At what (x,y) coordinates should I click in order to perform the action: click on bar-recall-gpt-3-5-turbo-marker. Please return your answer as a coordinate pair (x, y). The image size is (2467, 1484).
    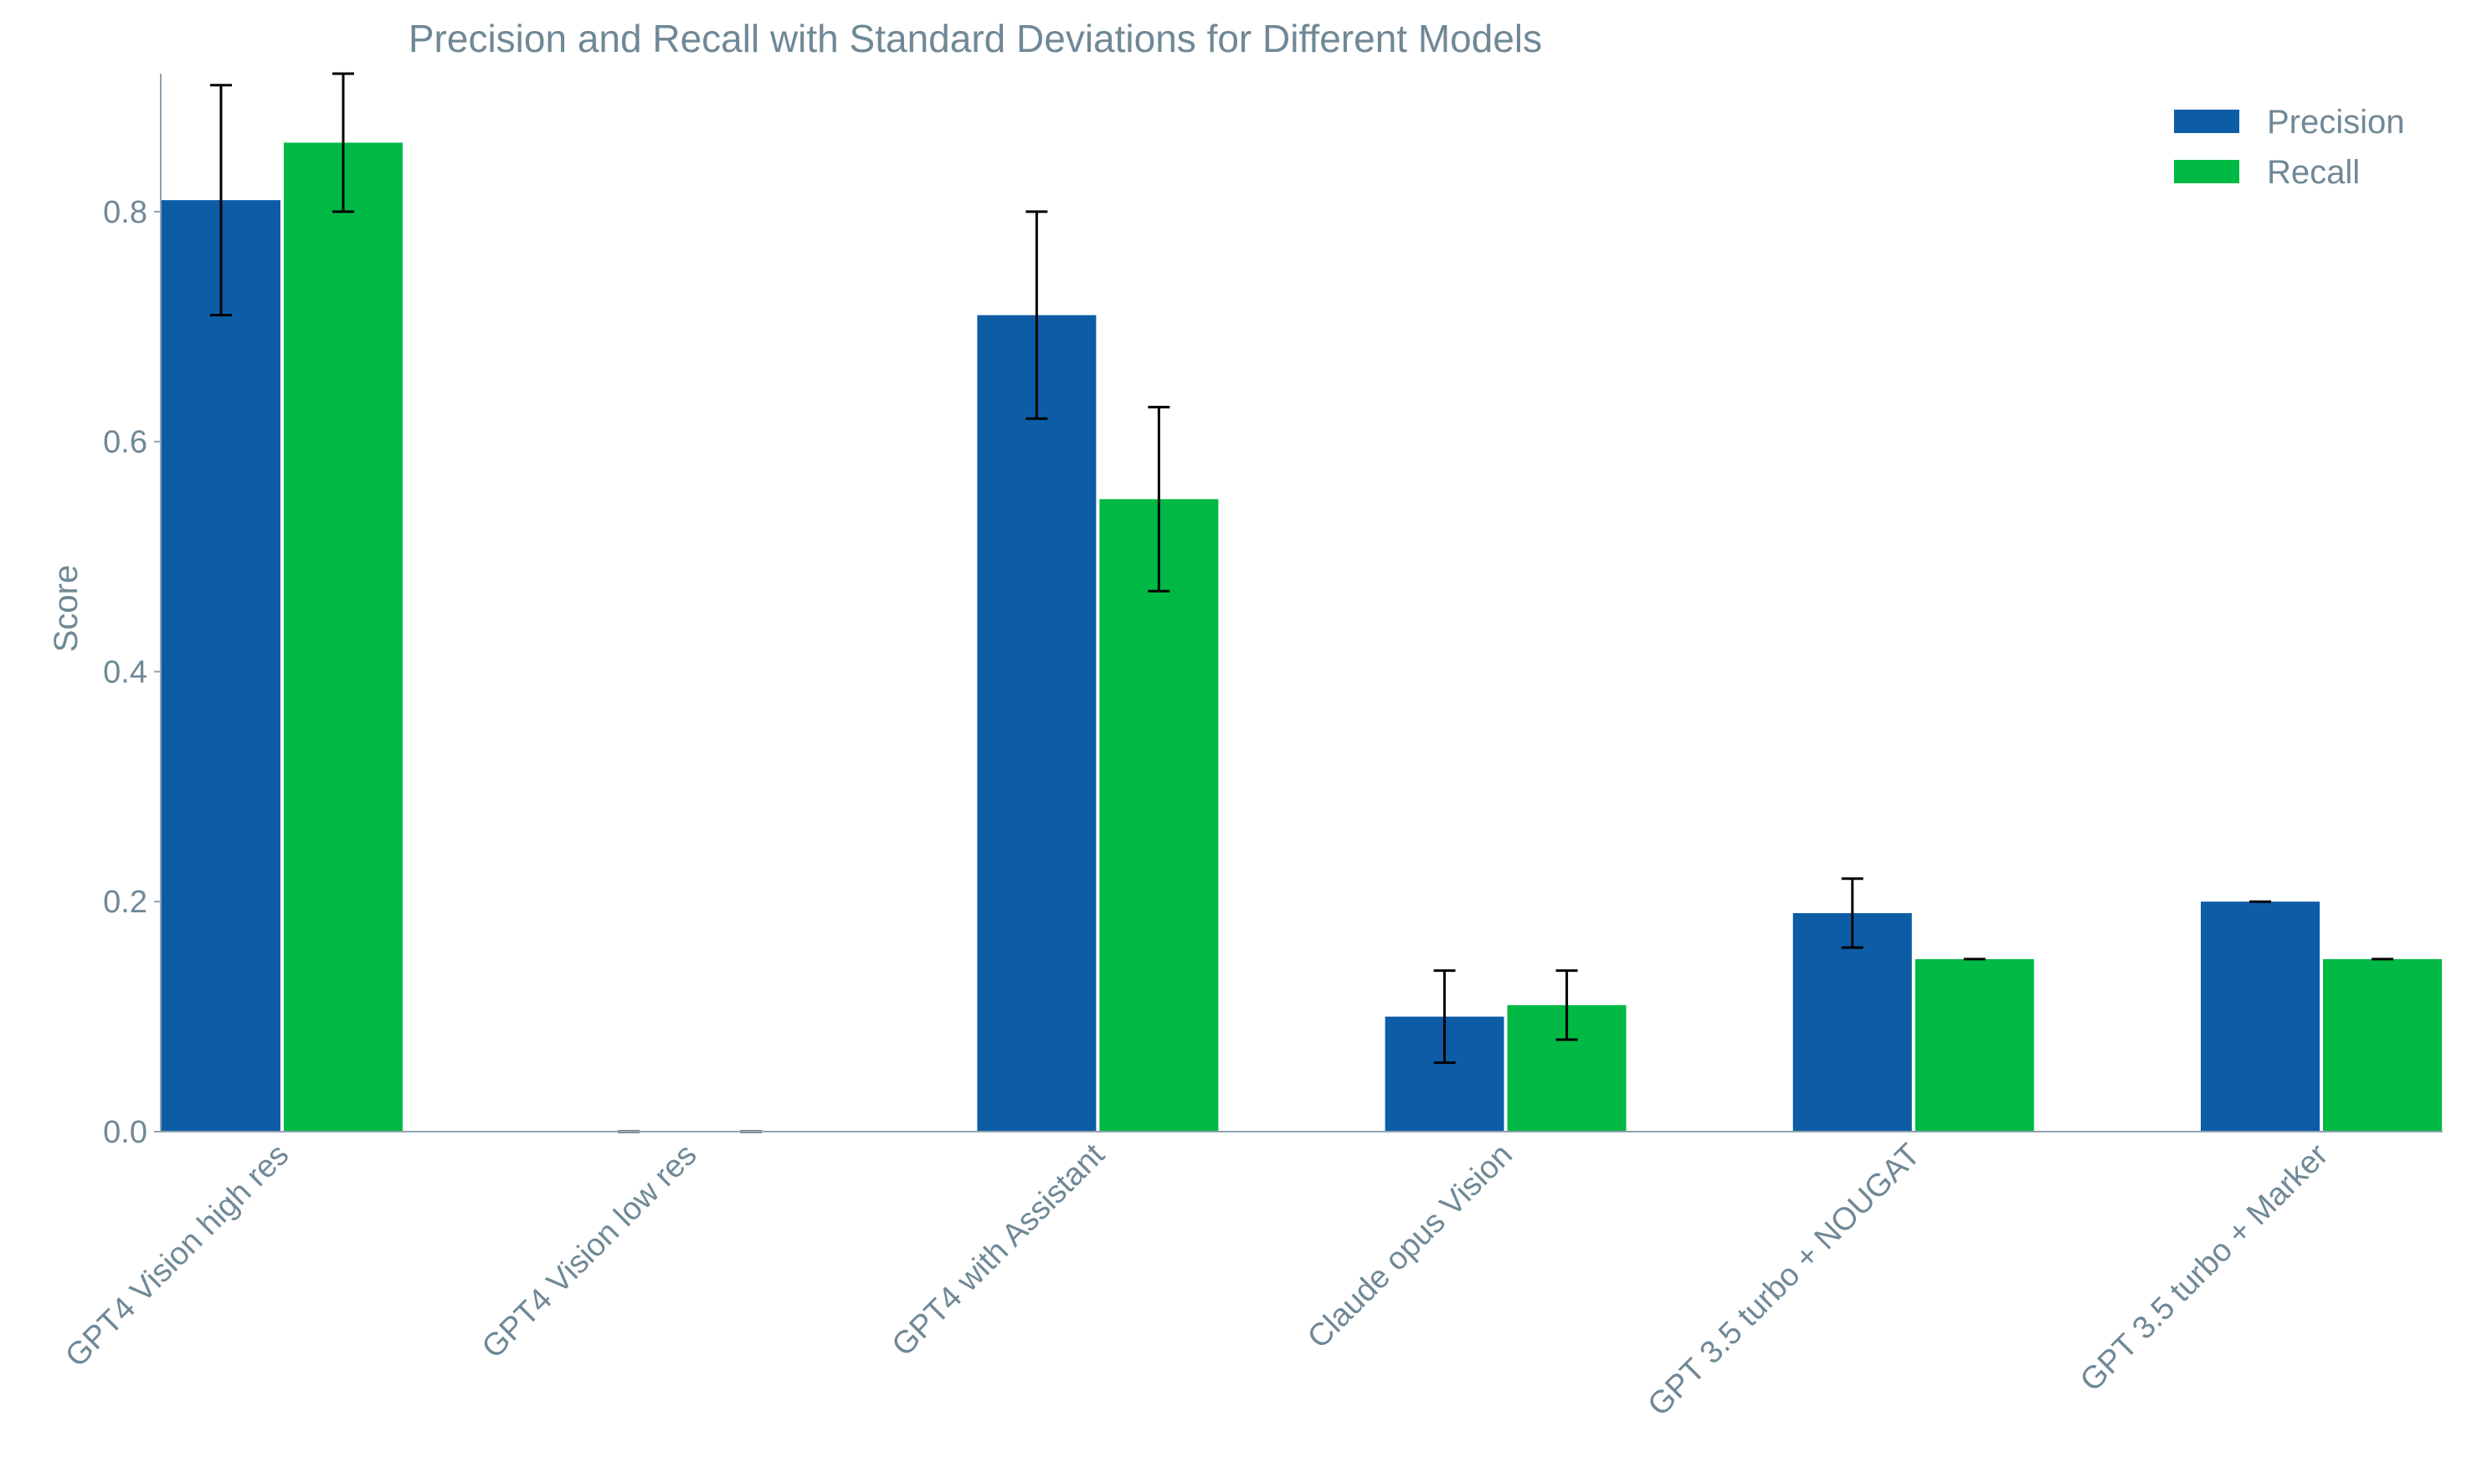
    Looking at the image, I should click on (2382, 1045).